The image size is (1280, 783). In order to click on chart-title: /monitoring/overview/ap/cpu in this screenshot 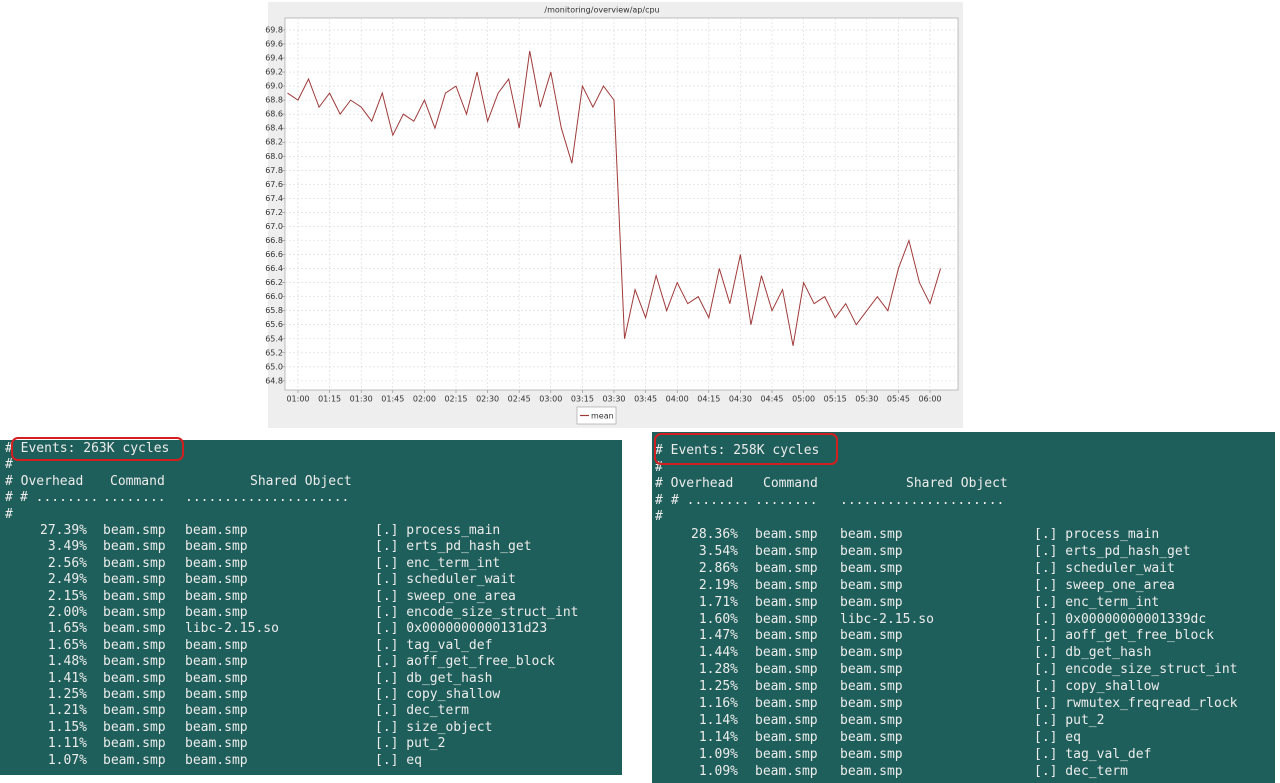, I will do `click(601, 10)`.